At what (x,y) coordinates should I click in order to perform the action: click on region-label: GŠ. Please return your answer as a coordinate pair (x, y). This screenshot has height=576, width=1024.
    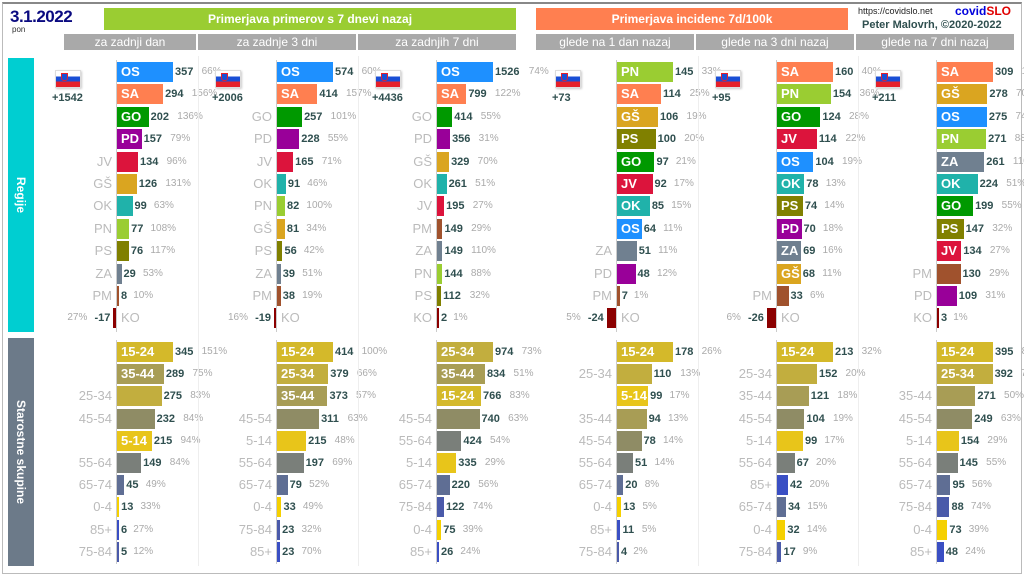
    Looking at the image, I should click on (262, 228).